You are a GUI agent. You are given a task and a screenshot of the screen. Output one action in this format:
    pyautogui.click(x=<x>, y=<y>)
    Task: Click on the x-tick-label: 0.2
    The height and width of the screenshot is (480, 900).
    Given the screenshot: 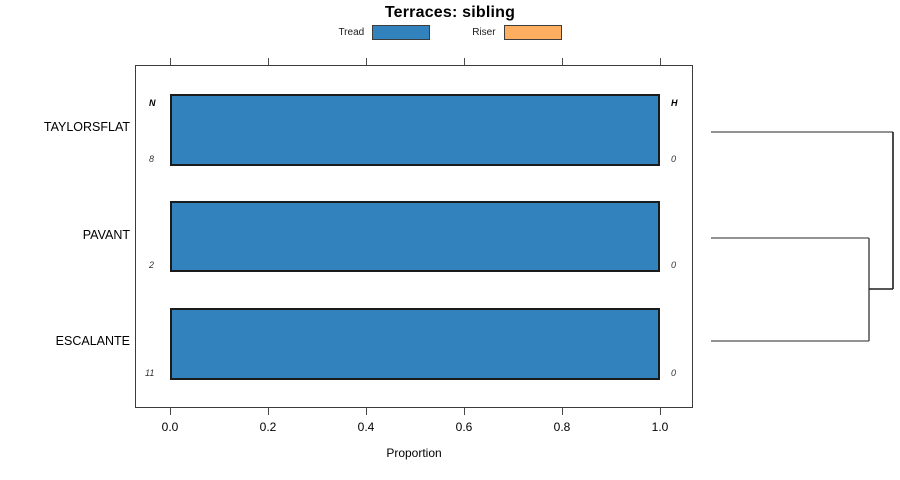 What is the action you would take?
    pyautogui.click(x=268, y=427)
    